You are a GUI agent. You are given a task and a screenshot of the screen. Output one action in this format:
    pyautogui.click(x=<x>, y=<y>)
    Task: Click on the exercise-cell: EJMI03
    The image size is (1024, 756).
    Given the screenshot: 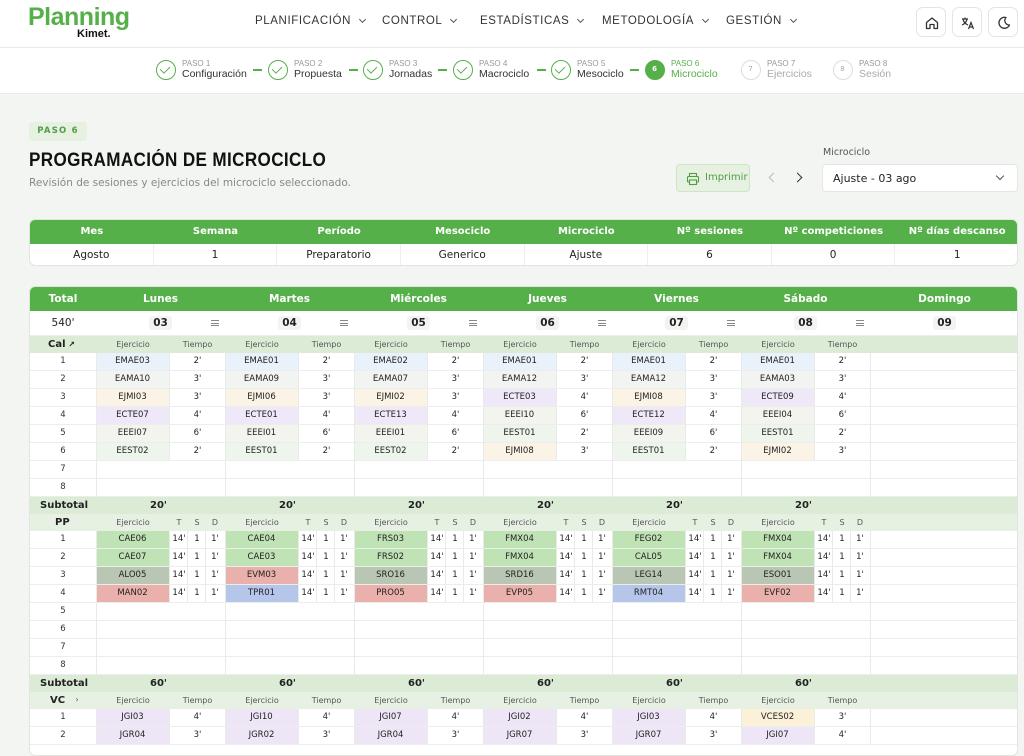 What is the action you would take?
    pyautogui.click(x=132, y=397)
    